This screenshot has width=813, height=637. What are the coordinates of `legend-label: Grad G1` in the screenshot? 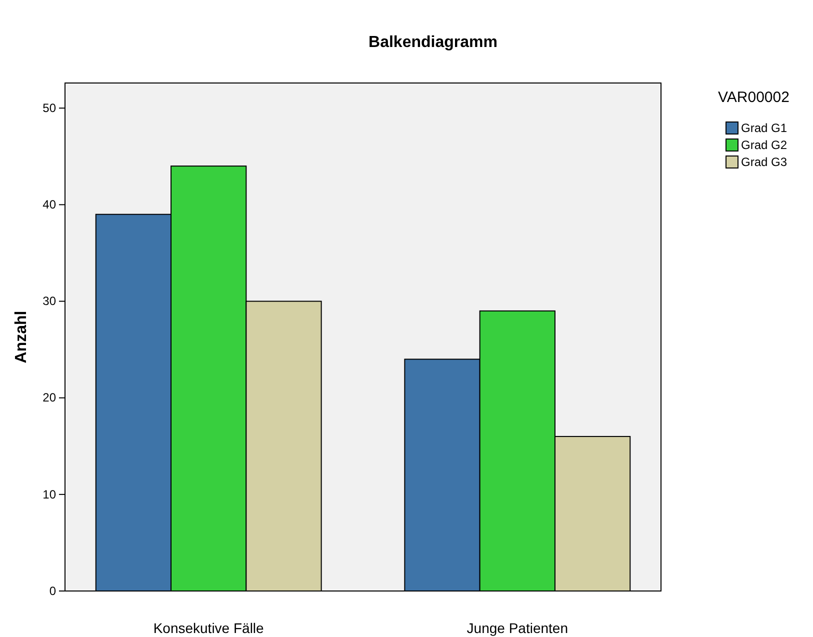 It's located at (764, 128).